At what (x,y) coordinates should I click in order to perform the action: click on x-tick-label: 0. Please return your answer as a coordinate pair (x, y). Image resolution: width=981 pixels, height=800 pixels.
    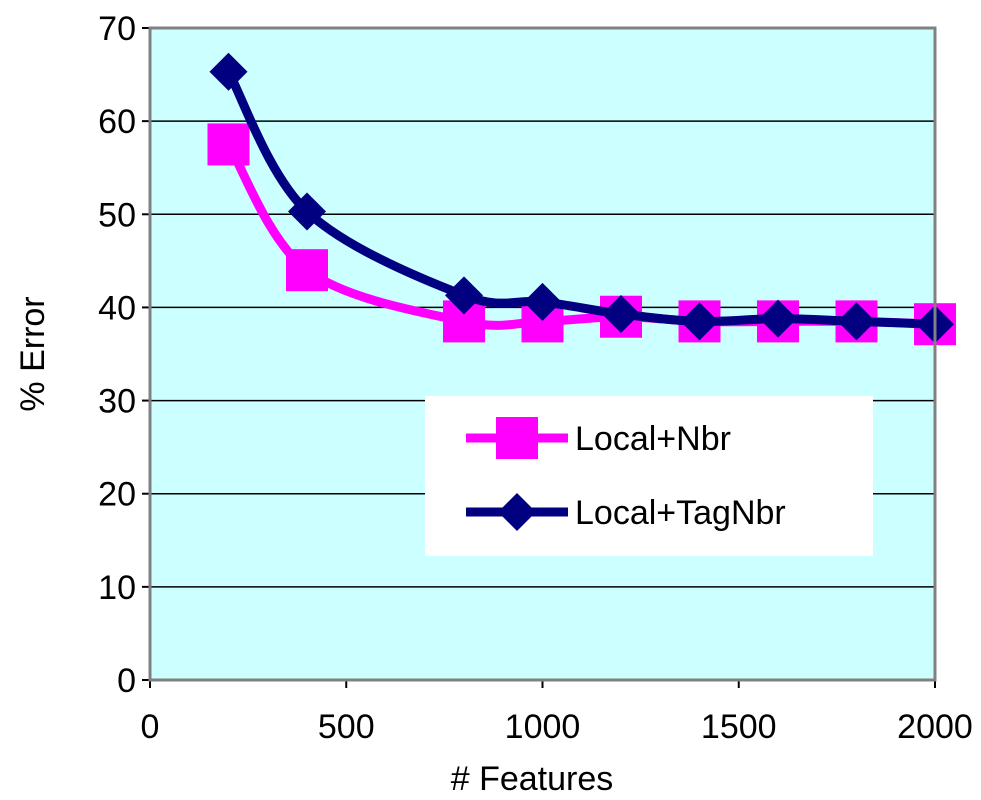
    Looking at the image, I should click on (150, 727).